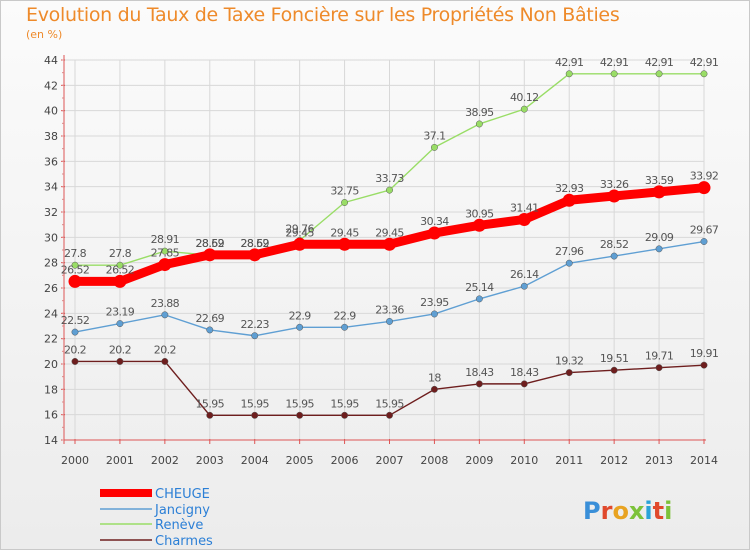  What do you see at coordinates (390, 460) in the screenshot?
I see `x-tick-label: 2007` at bounding box center [390, 460].